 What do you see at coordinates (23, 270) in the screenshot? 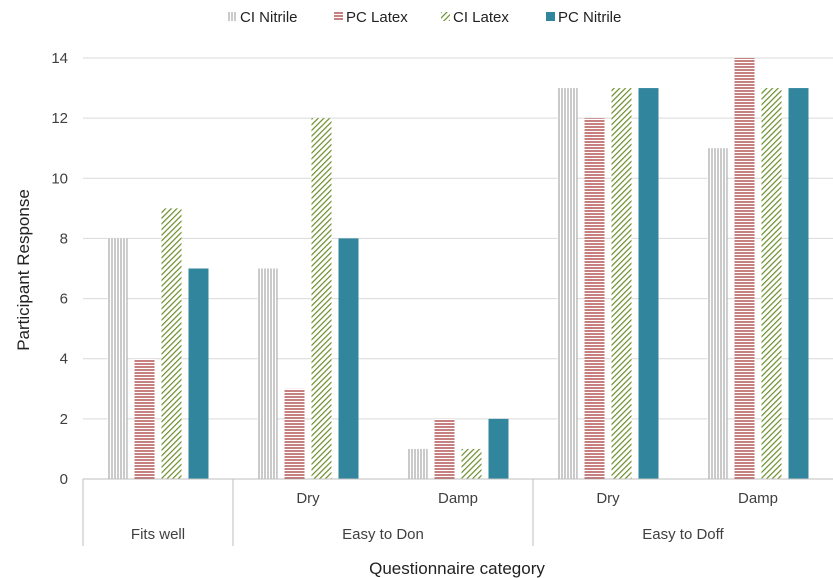
I see `y-axis-title: Participant Response` at bounding box center [23, 270].